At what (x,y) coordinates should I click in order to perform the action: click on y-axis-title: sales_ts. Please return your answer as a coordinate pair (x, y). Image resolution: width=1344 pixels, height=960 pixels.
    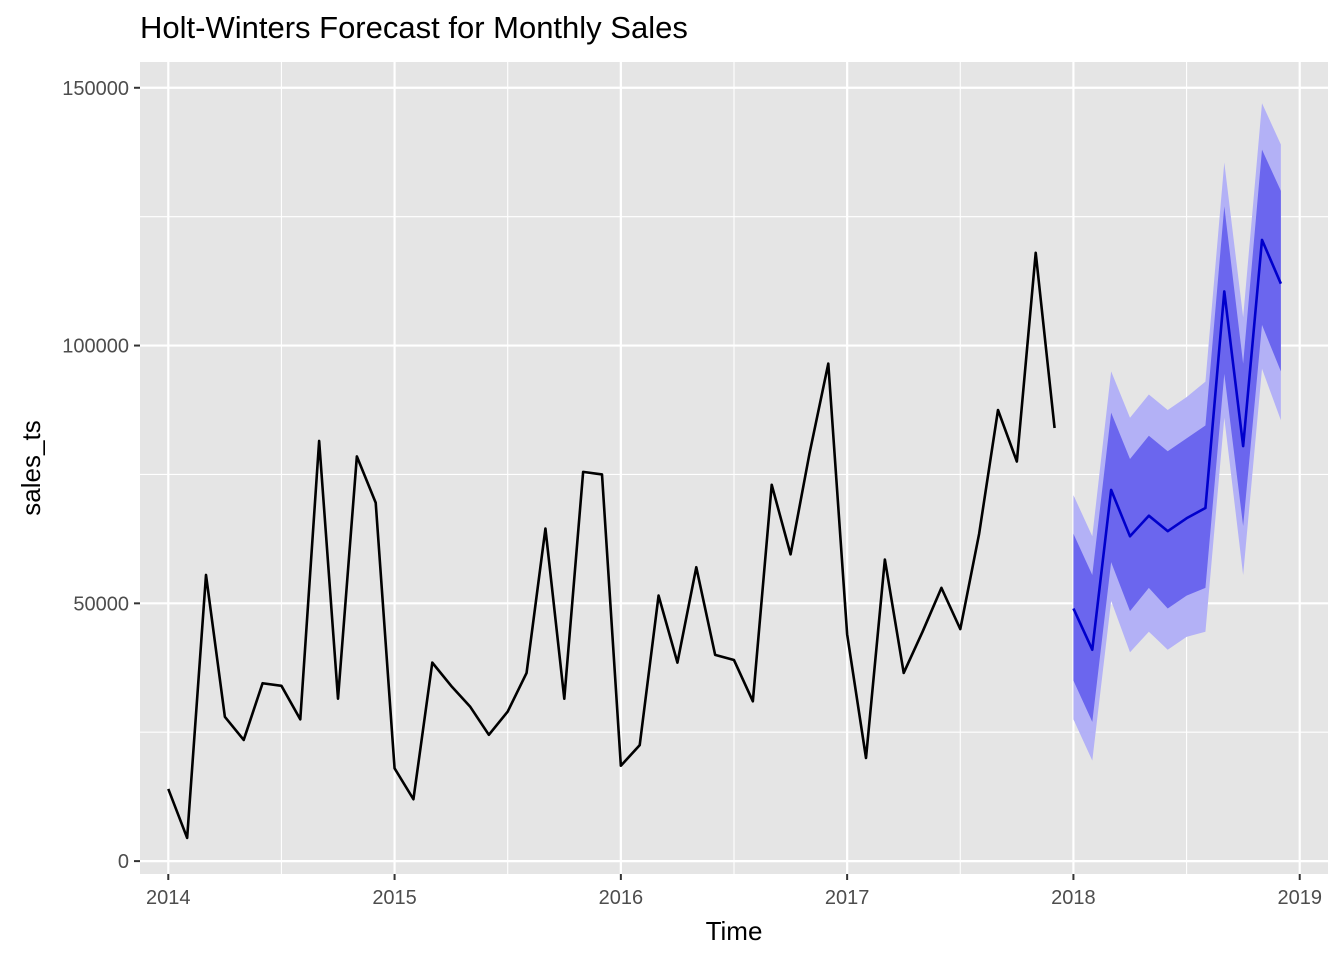
    Looking at the image, I should click on (31, 467).